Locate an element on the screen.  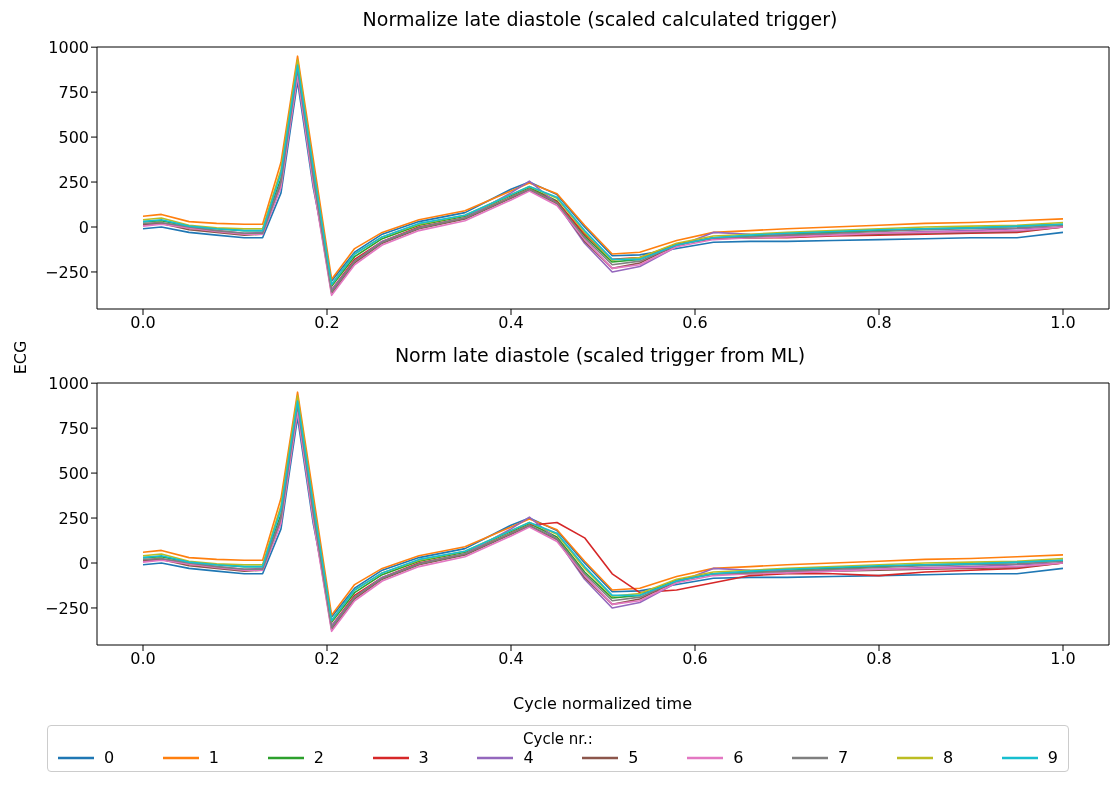
y-axis-title: ECG is located at coordinates (21, 357).